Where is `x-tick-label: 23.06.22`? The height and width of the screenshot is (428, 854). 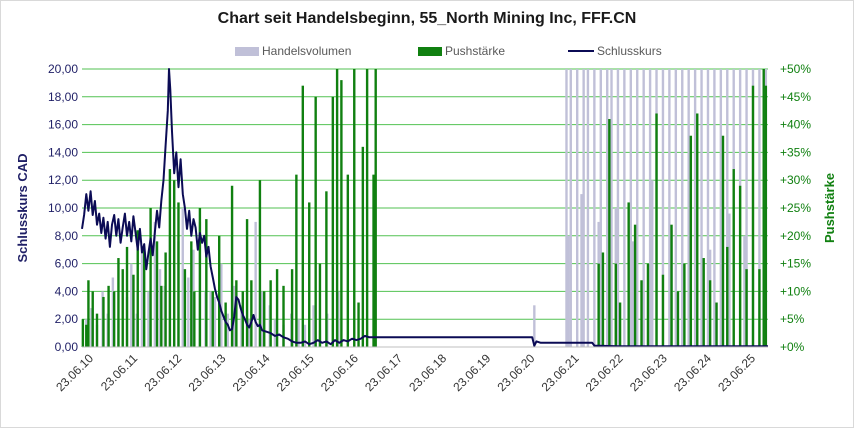
x-tick-label: 23.06.22 is located at coordinates (604, 372).